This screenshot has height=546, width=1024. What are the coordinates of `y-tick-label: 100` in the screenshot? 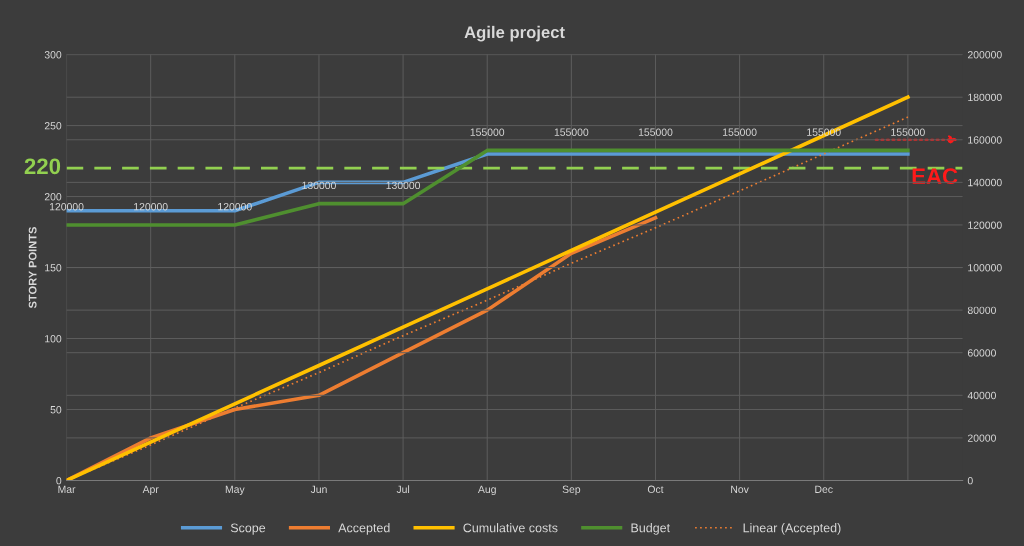 It's located at (53, 339).